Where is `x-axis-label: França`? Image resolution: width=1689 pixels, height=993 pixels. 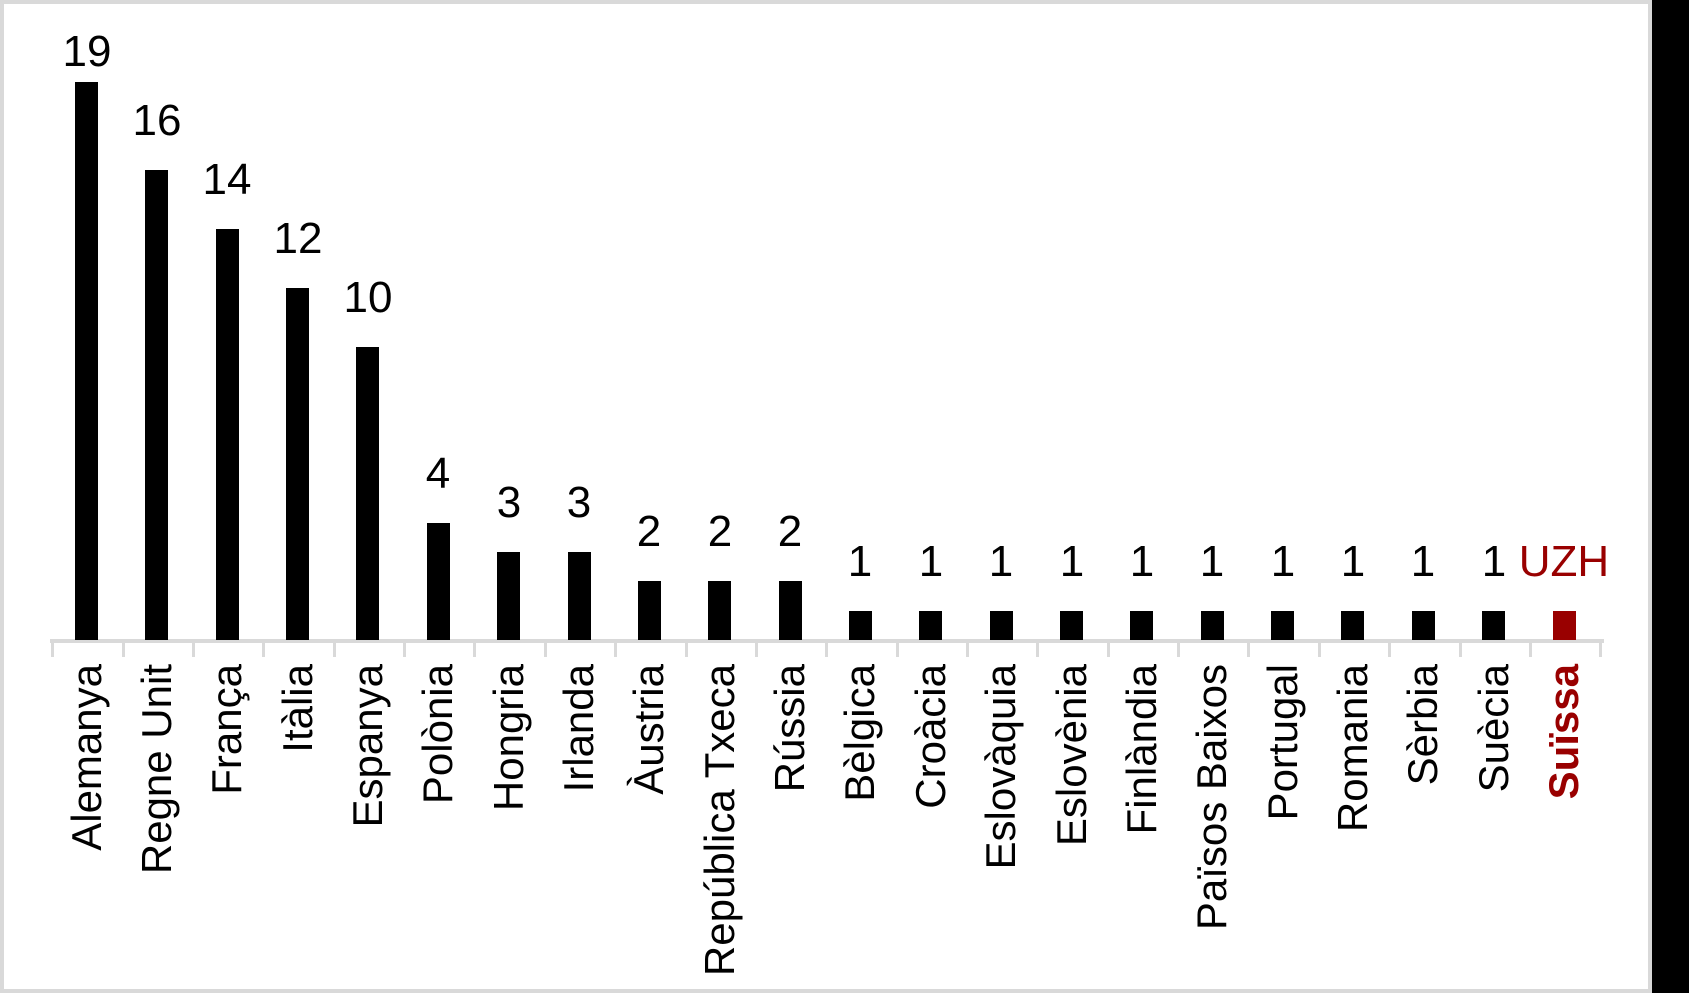 x-axis-label: França is located at coordinates (226, 729).